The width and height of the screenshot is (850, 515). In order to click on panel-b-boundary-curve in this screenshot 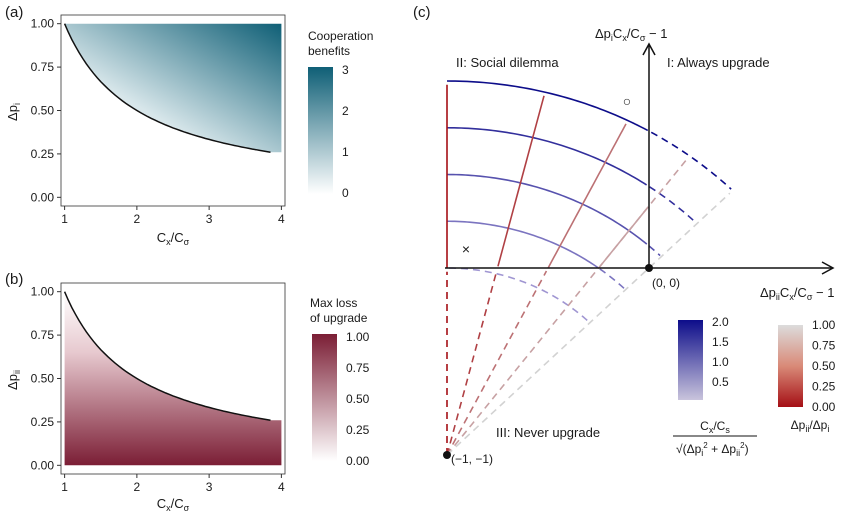, I will do `click(167, 356)`.